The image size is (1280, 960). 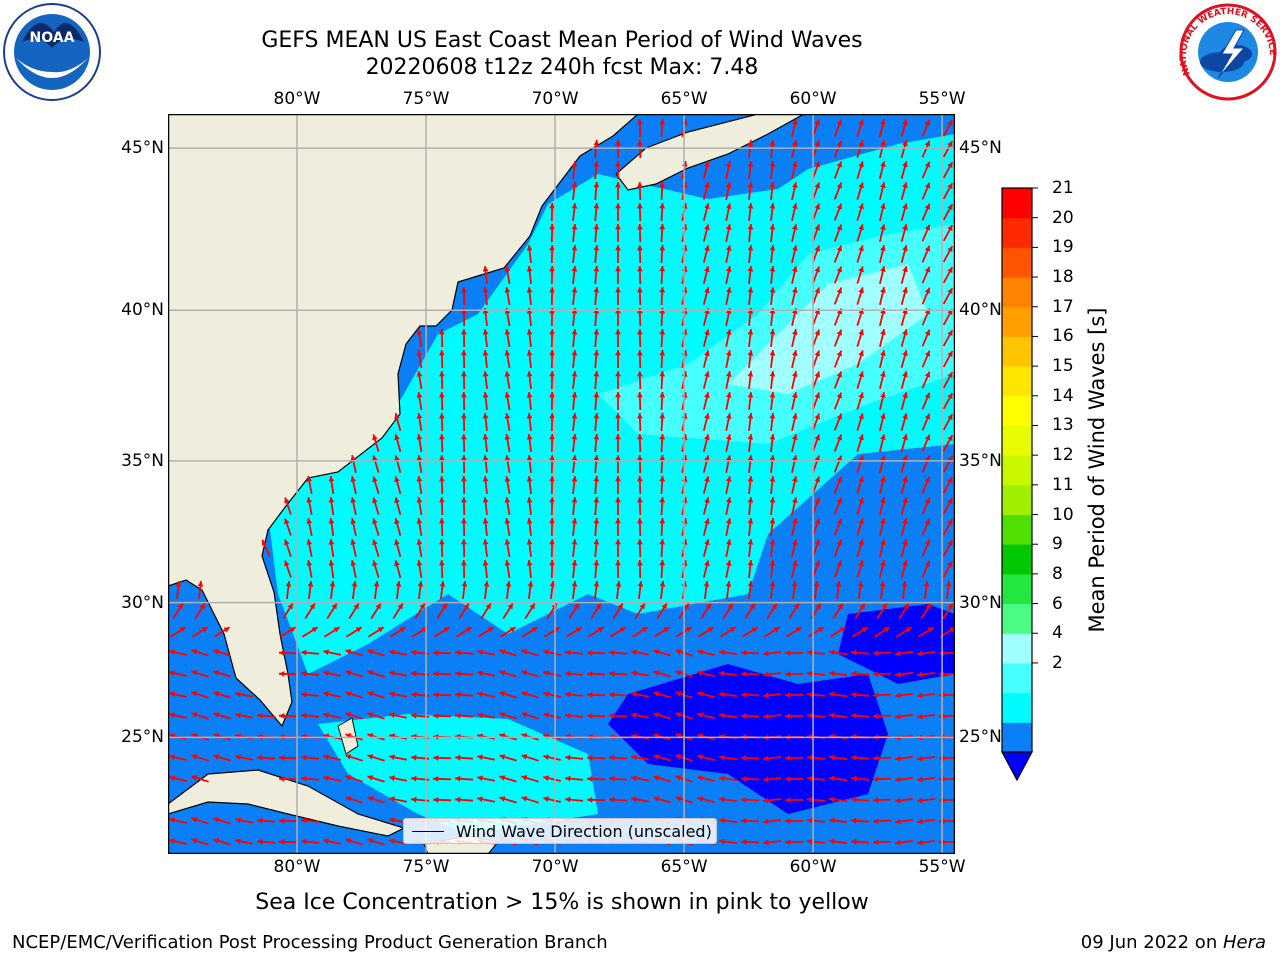 I want to click on lon-tick-bottom: 80°W, so click(x=297, y=867).